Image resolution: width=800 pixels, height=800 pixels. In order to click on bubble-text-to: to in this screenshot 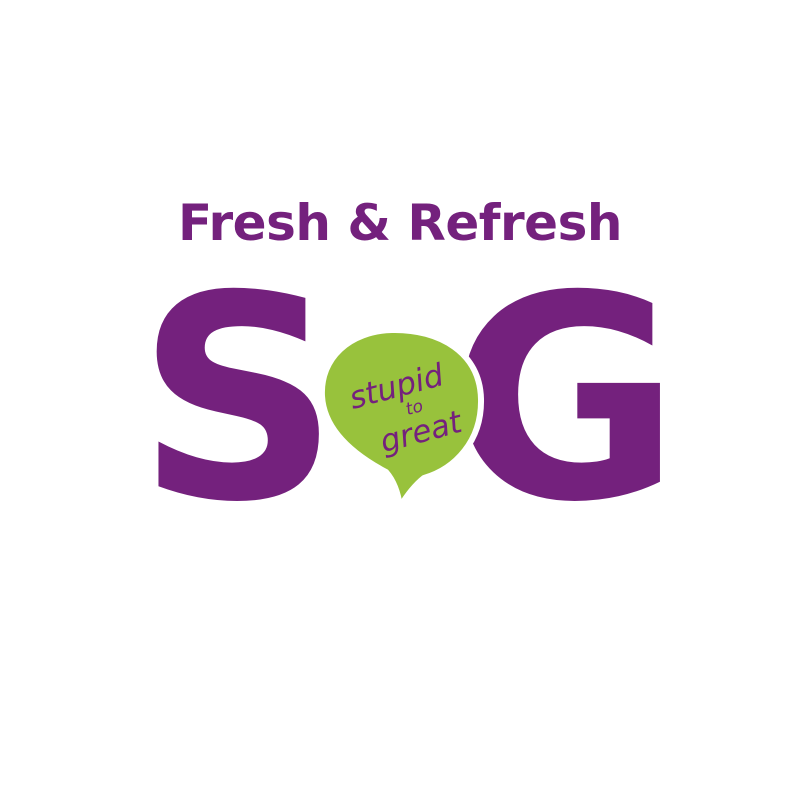, I will do `click(415, 408)`.